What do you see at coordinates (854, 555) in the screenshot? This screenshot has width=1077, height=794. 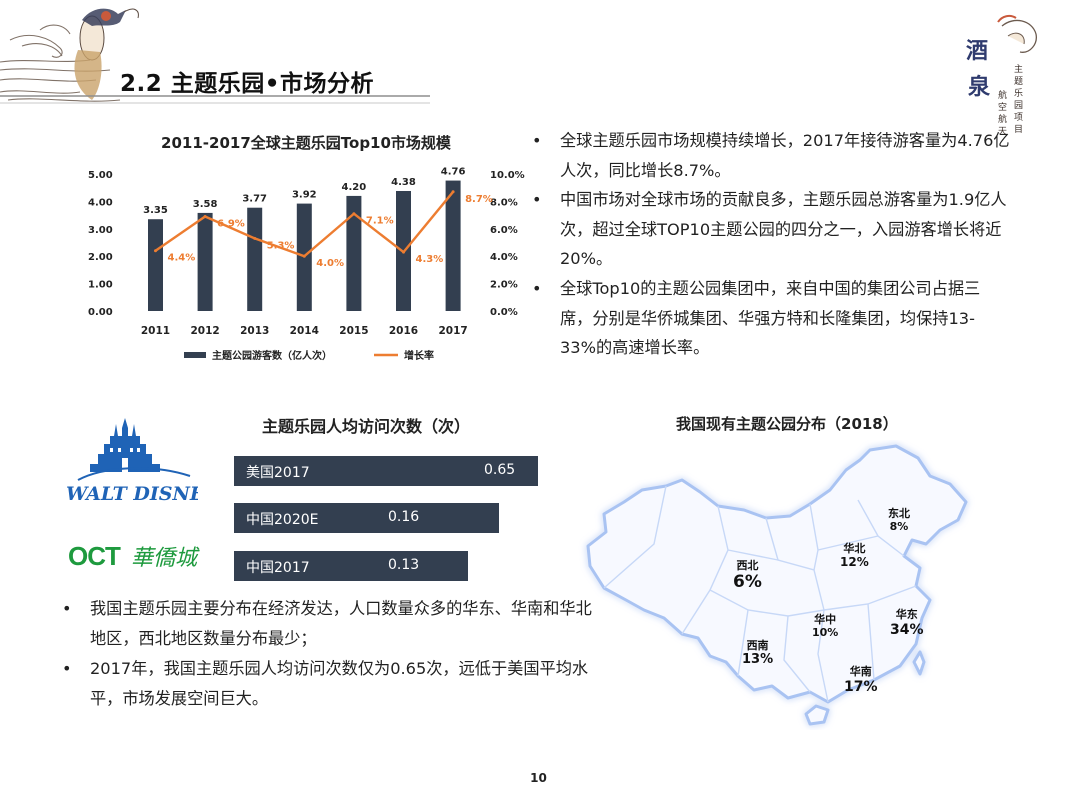 I see `region-north: 华北 12%` at bounding box center [854, 555].